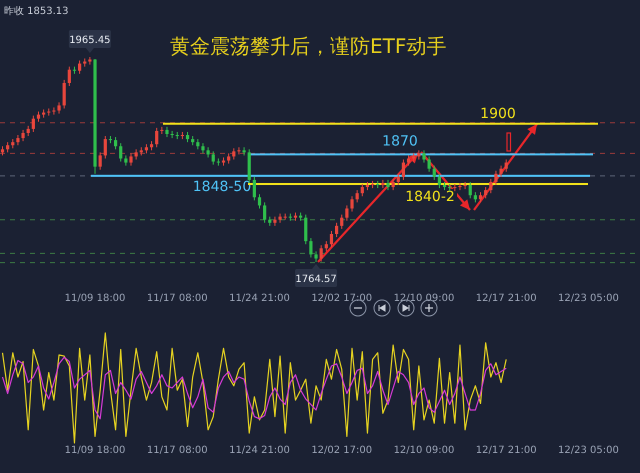 The width and height of the screenshot is (640, 473). What do you see at coordinates (498, 114) in the screenshot?
I see `ref-line-label: 1900` at bounding box center [498, 114].